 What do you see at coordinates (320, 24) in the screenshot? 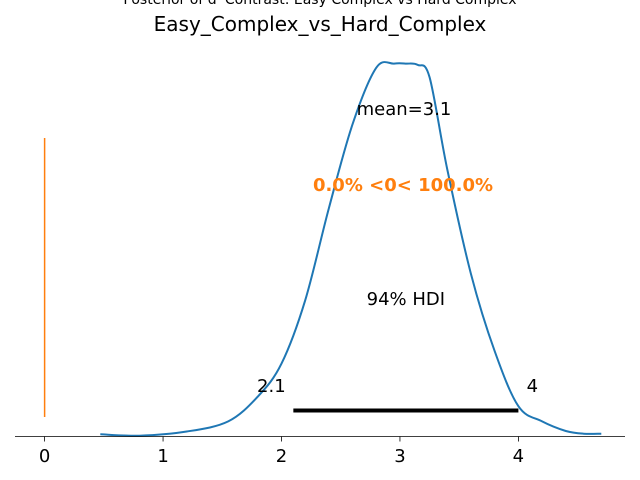
I see `chart-title: Easy_Complex_vs_Hard_Complex` at bounding box center [320, 24].